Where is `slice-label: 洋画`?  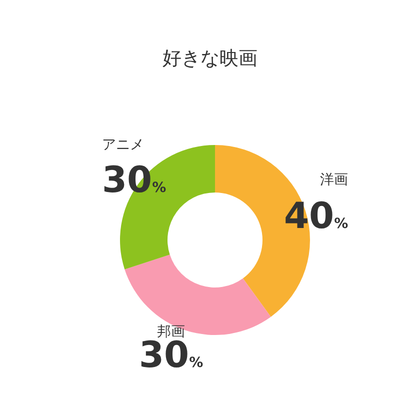 slice-label: 洋画 is located at coordinates (334, 180).